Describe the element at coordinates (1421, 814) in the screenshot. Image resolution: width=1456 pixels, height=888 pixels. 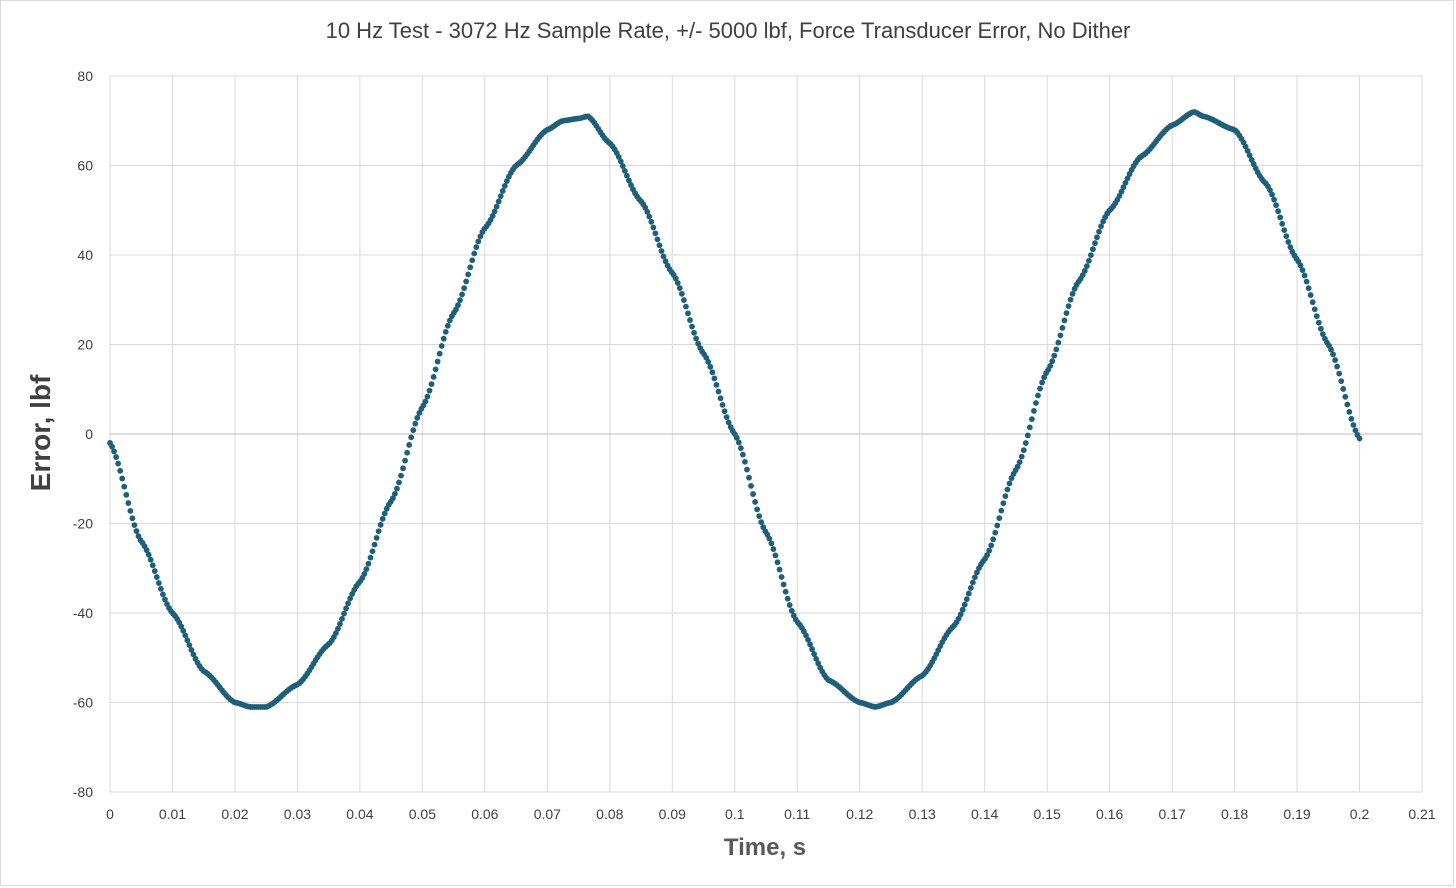
I see `x-tick-label: 0.21` at that location.